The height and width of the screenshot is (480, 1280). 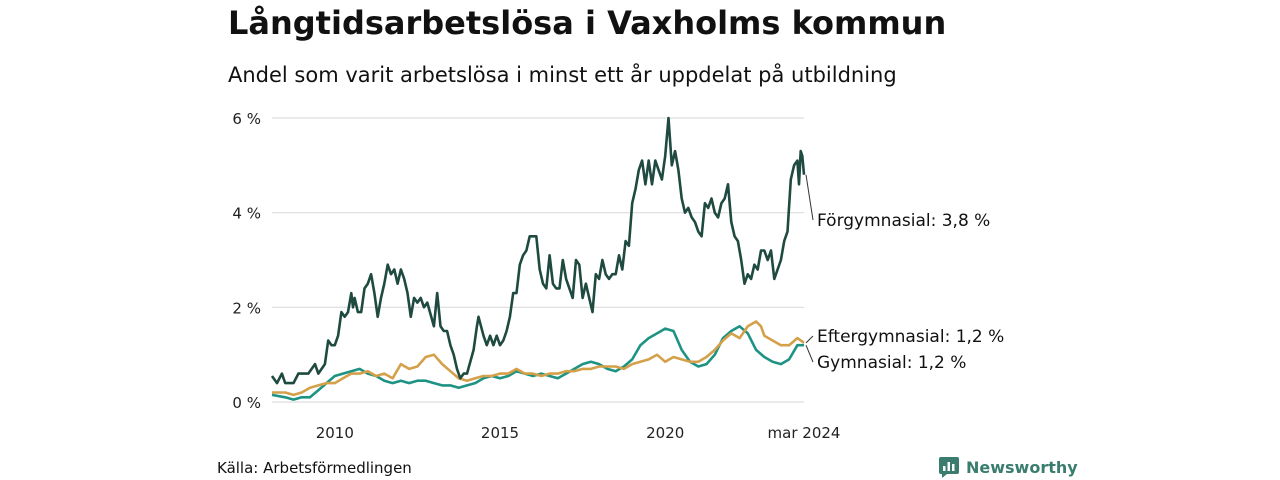 I want to click on end-label-förgymnasial: Förgymnasial: 3,8 %, so click(x=903, y=221).